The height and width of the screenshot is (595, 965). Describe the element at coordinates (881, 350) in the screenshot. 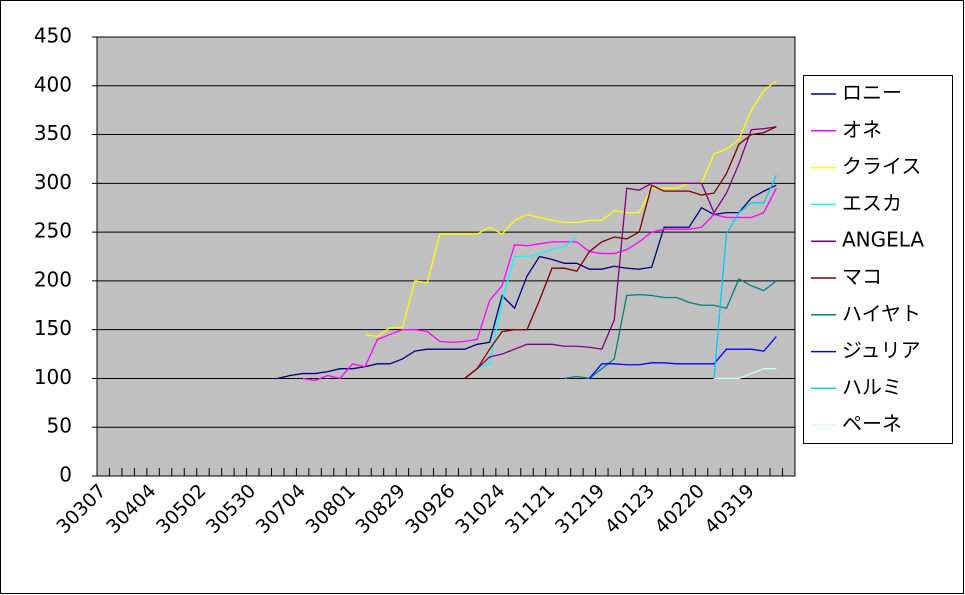

I see `legend-label: ジュリア` at that location.